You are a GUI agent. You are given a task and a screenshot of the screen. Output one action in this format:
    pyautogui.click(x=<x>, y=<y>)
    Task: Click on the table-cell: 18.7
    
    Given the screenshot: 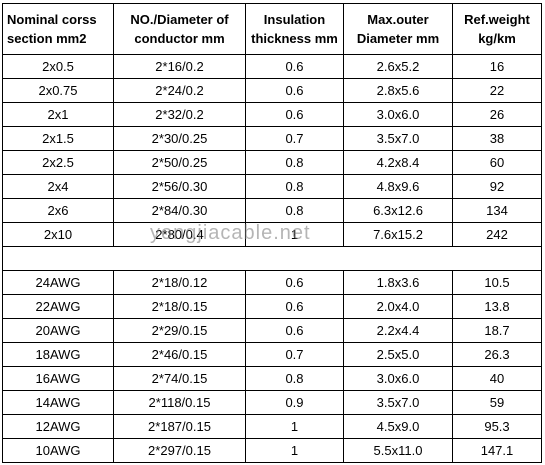 What is the action you would take?
    pyautogui.click(x=497, y=330)
    